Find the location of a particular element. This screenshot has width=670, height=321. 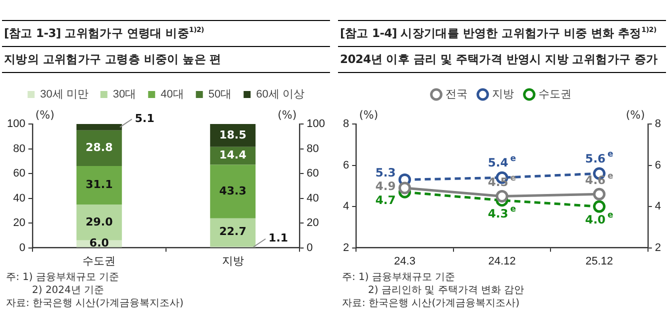

x-tick-label: 수도권 is located at coordinates (99, 261).